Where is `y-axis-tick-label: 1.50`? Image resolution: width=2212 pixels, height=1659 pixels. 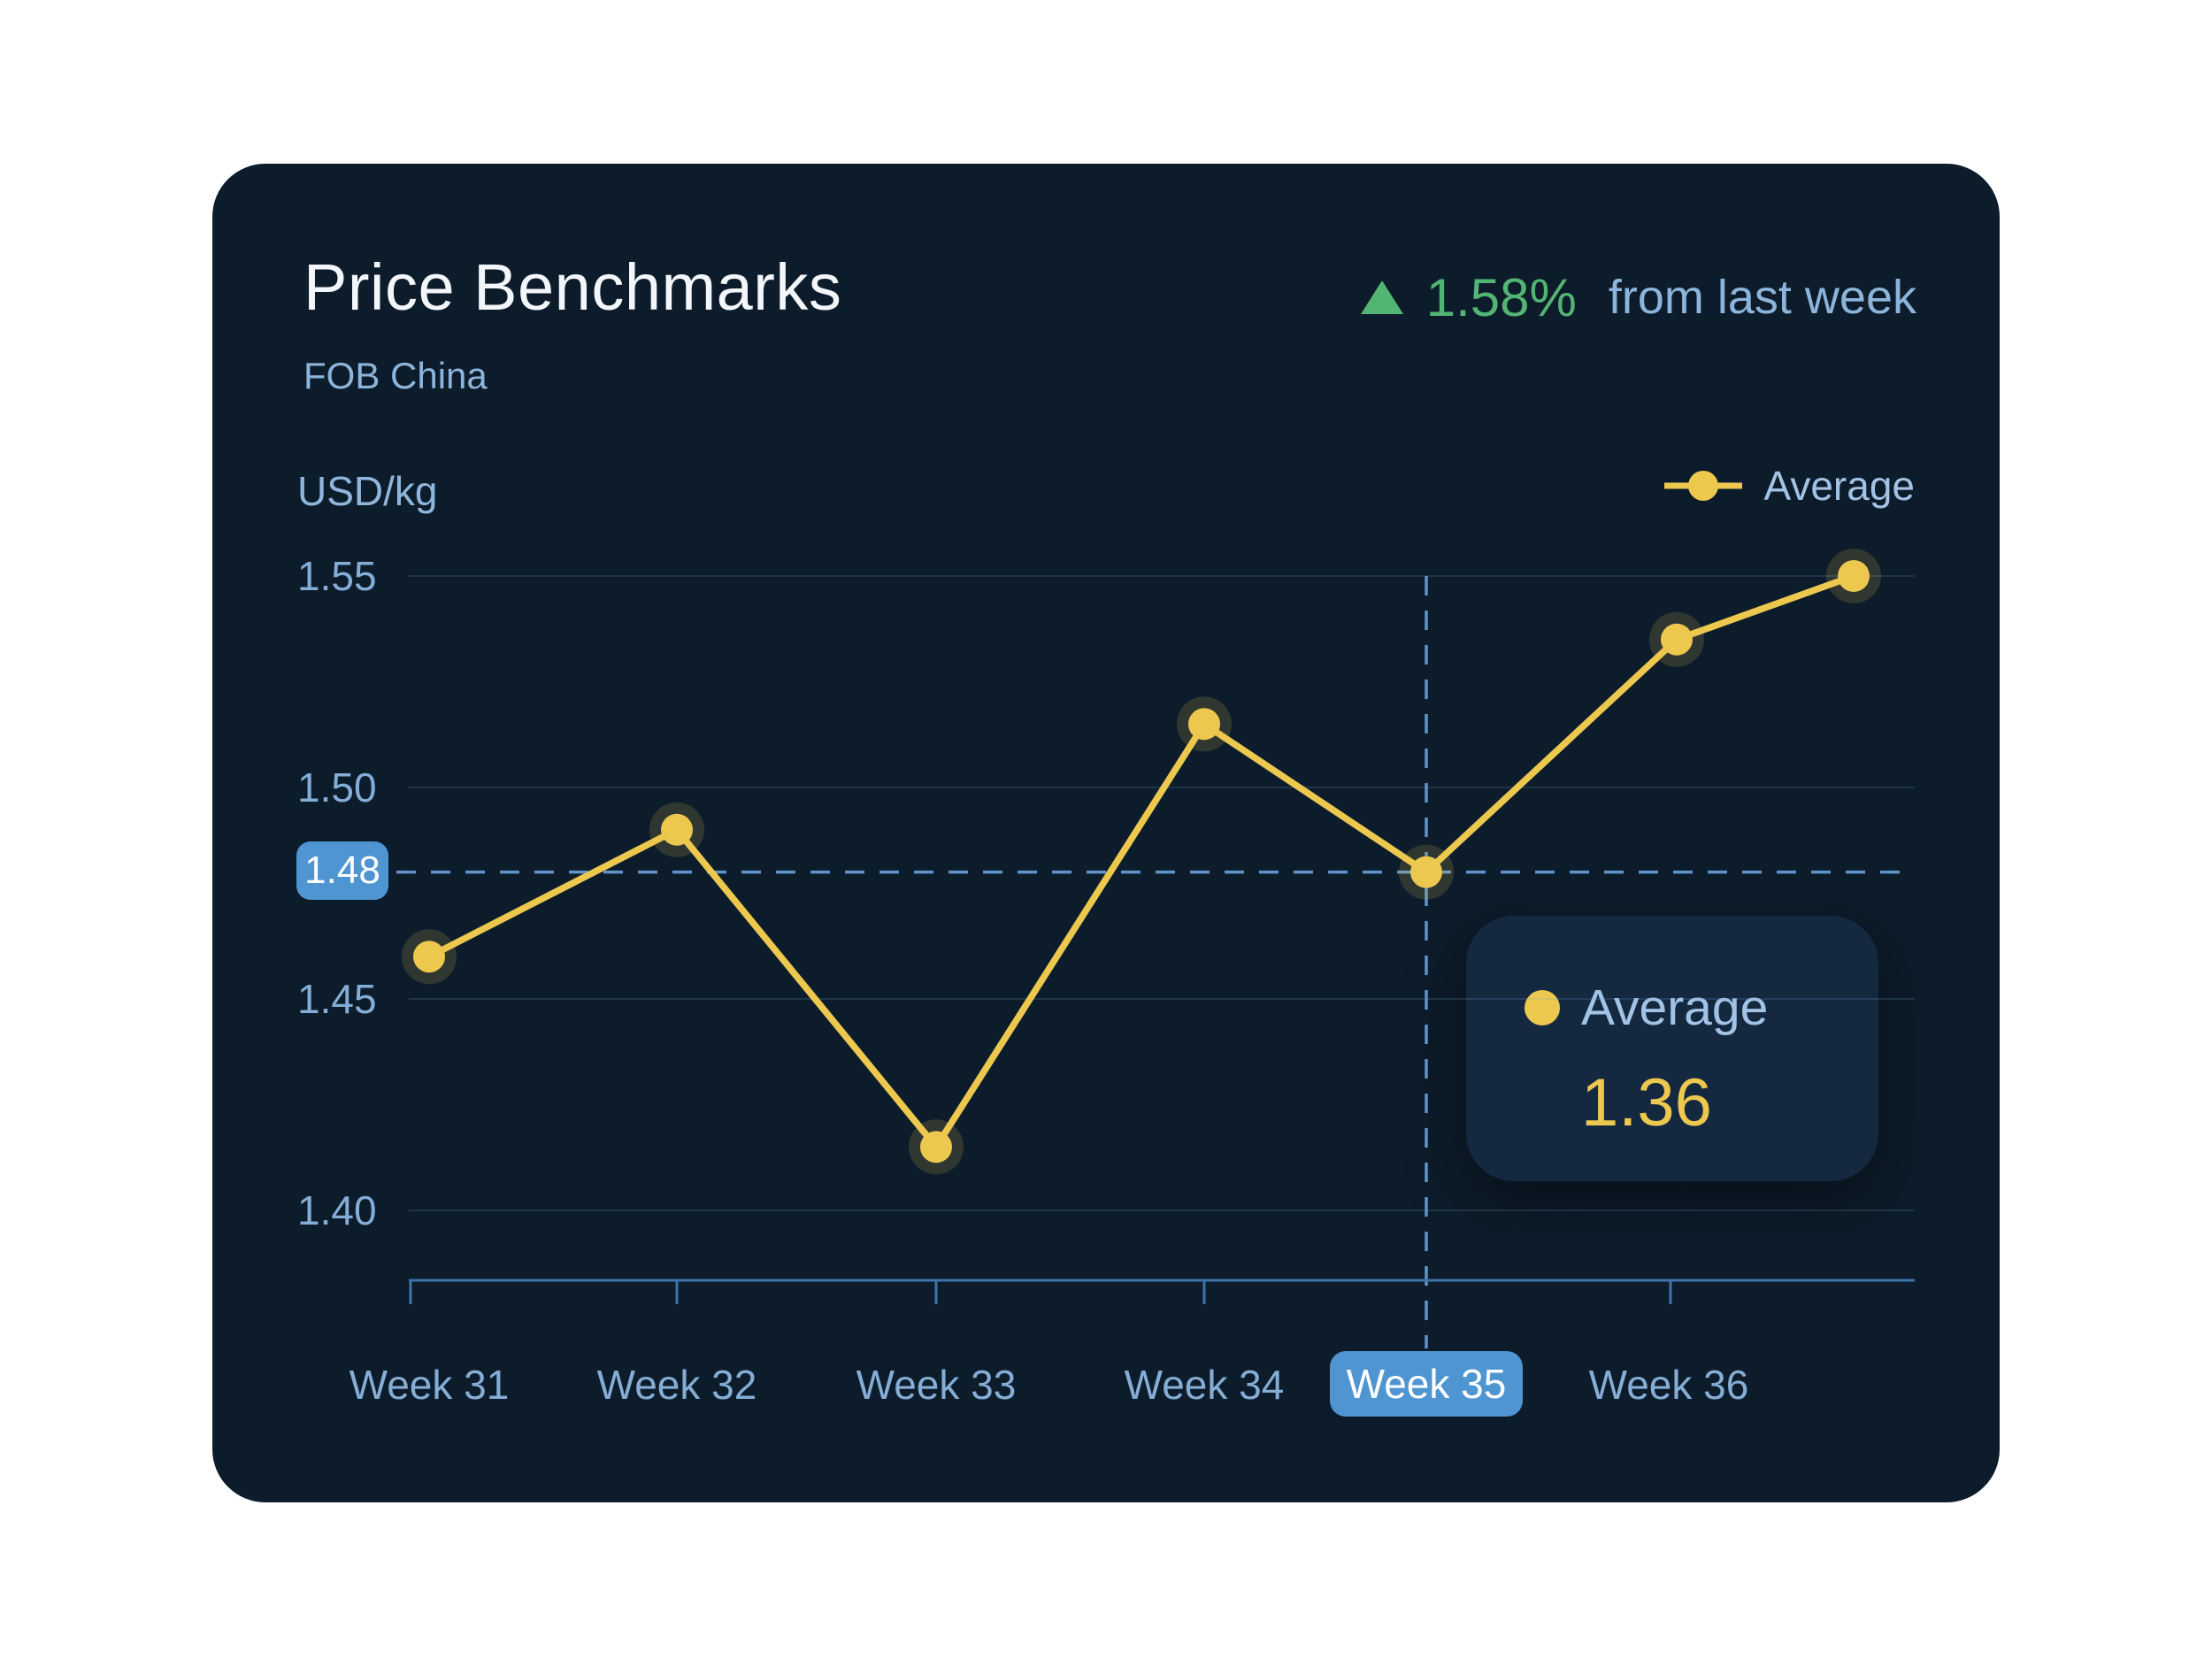 y-axis-tick-label: 1.50 is located at coordinates (337, 787).